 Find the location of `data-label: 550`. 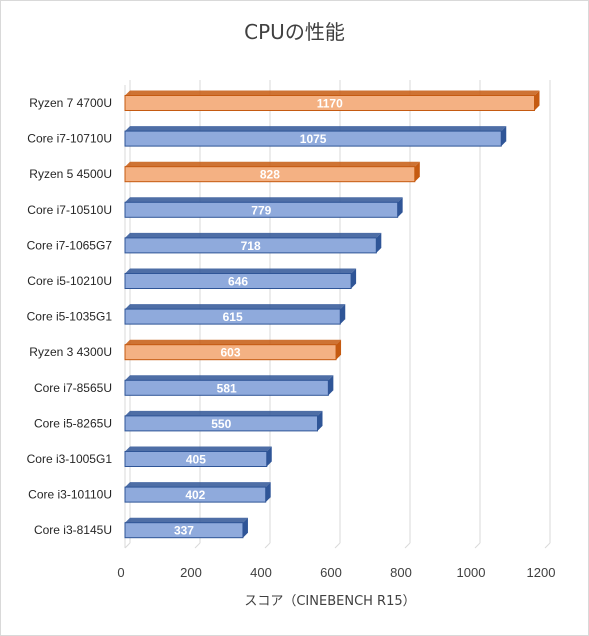

data-label: 550 is located at coordinates (221, 424).